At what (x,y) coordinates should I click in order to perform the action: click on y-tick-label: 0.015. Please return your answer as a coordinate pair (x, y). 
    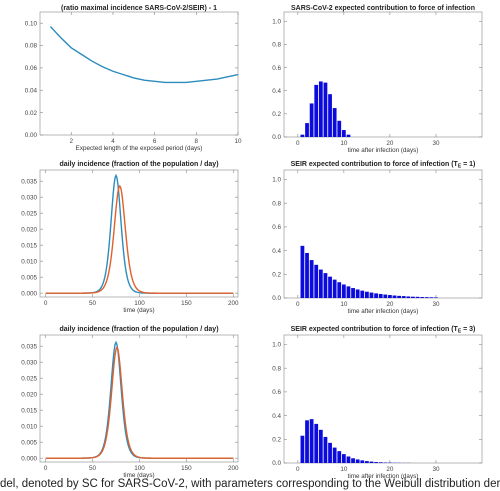
    Looking at the image, I should click on (29, 245).